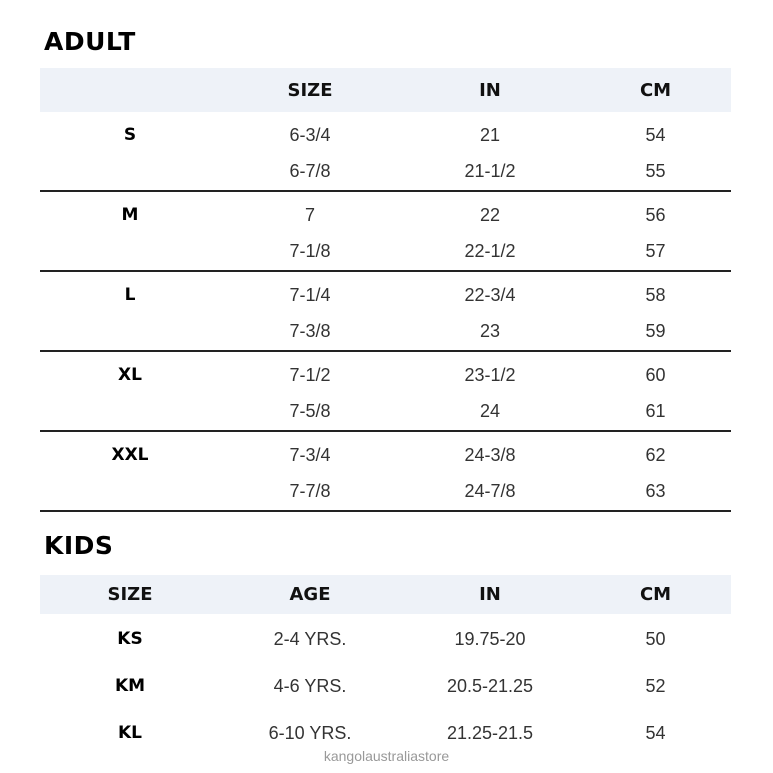 This screenshot has width=773, height=773. Describe the element at coordinates (130, 375) in the screenshot. I see `size-label-cell: XL` at that location.